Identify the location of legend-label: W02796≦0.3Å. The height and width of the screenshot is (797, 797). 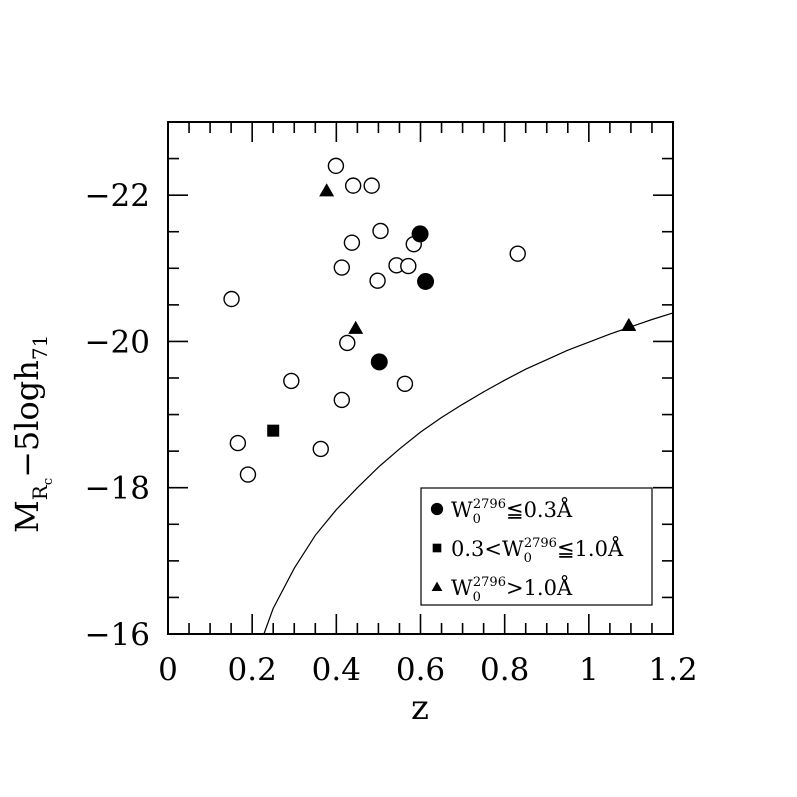
(512, 512).